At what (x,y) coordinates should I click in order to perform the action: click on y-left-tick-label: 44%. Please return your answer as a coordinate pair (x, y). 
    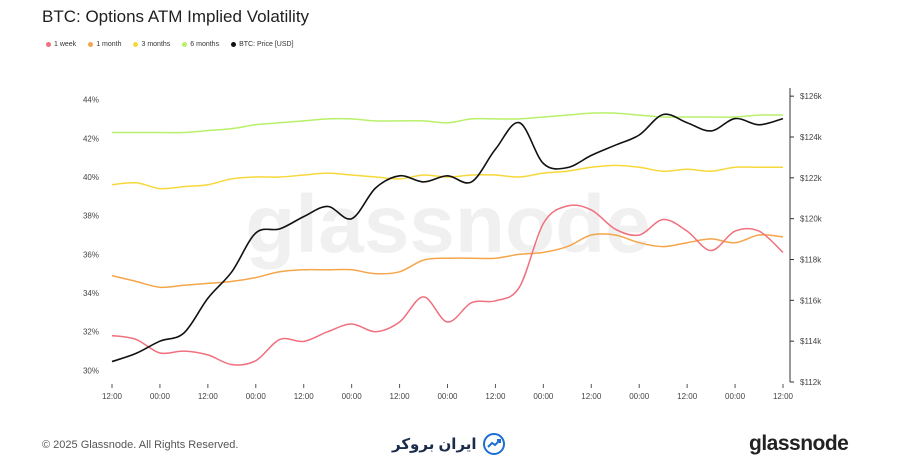
    Looking at the image, I should click on (91, 100).